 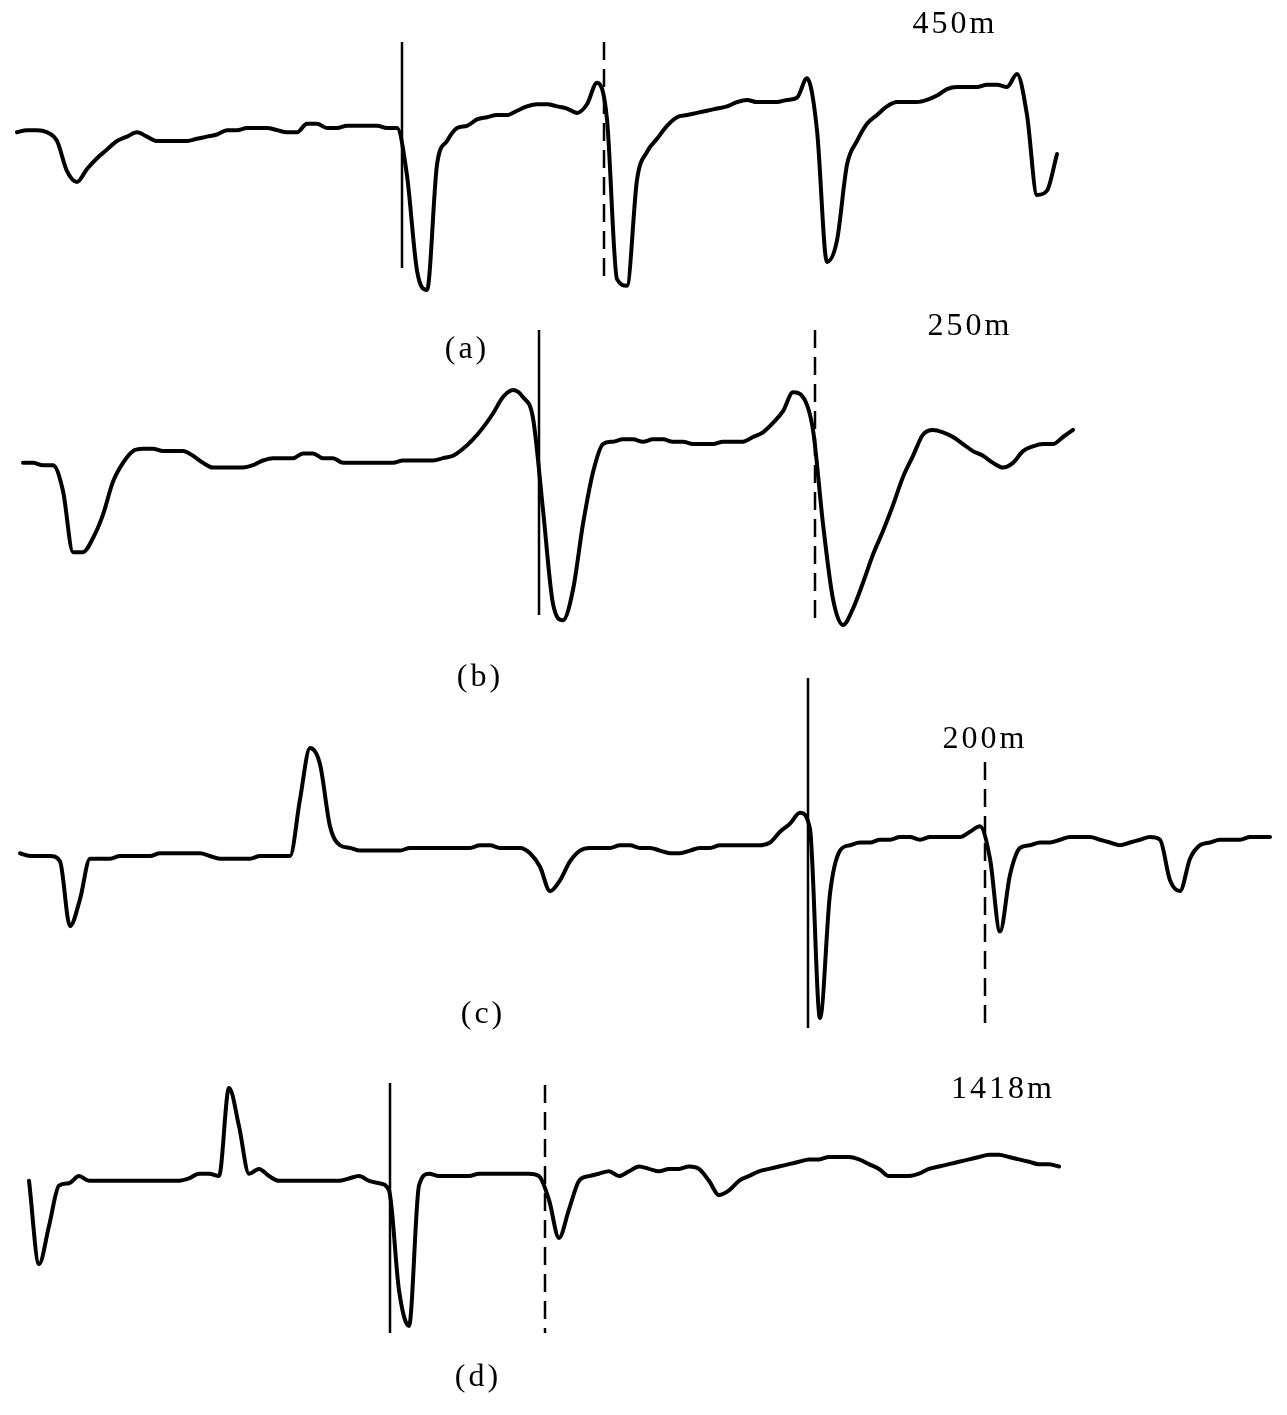 I want to click on text: 250m, so click(x=970, y=324).